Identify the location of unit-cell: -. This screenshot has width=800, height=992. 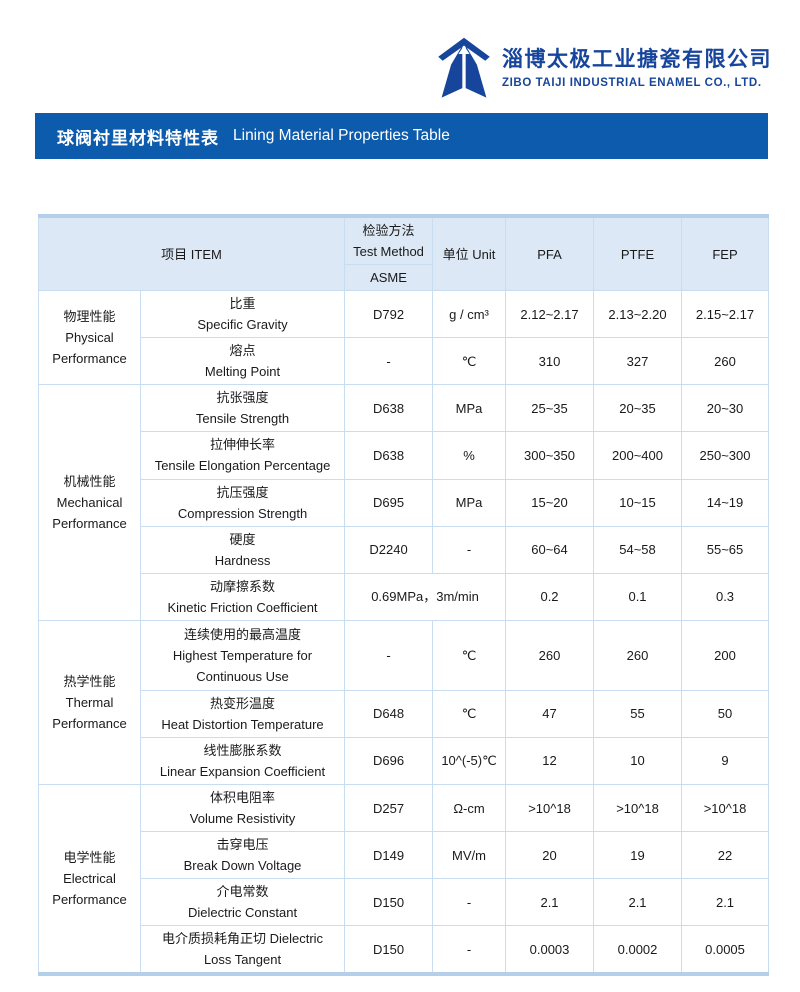
(469, 950).